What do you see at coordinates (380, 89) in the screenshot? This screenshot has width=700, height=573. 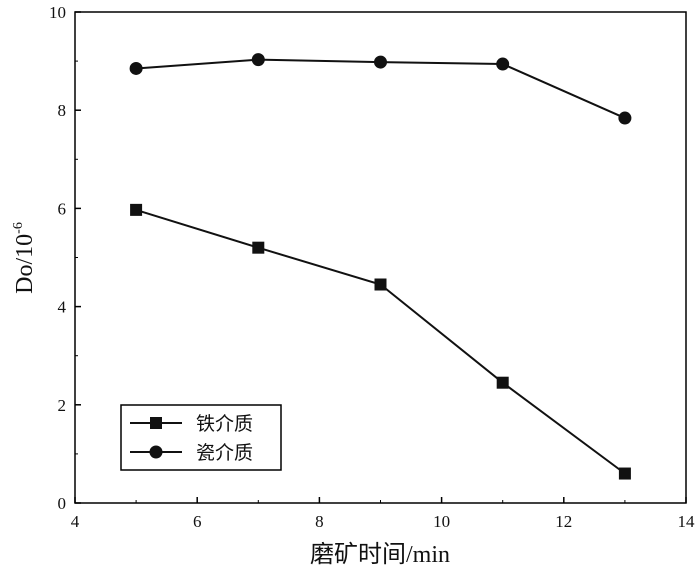 I see `series-ceramic-medium` at bounding box center [380, 89].